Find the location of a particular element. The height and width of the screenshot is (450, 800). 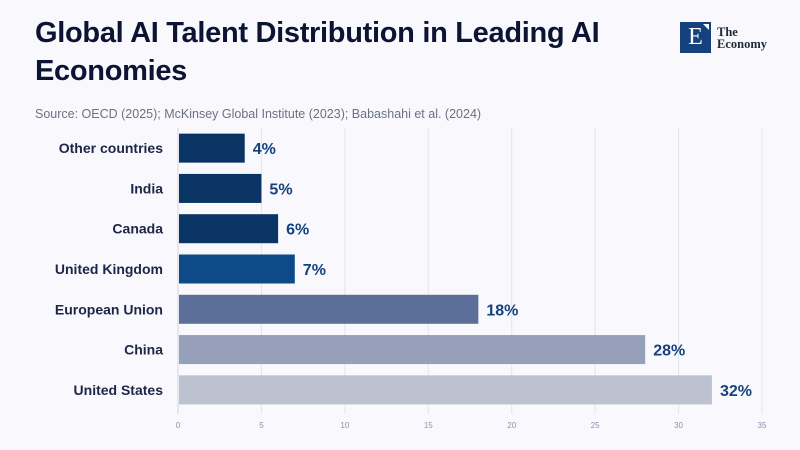

value-label: 7% is located at coordinates (314, 270).